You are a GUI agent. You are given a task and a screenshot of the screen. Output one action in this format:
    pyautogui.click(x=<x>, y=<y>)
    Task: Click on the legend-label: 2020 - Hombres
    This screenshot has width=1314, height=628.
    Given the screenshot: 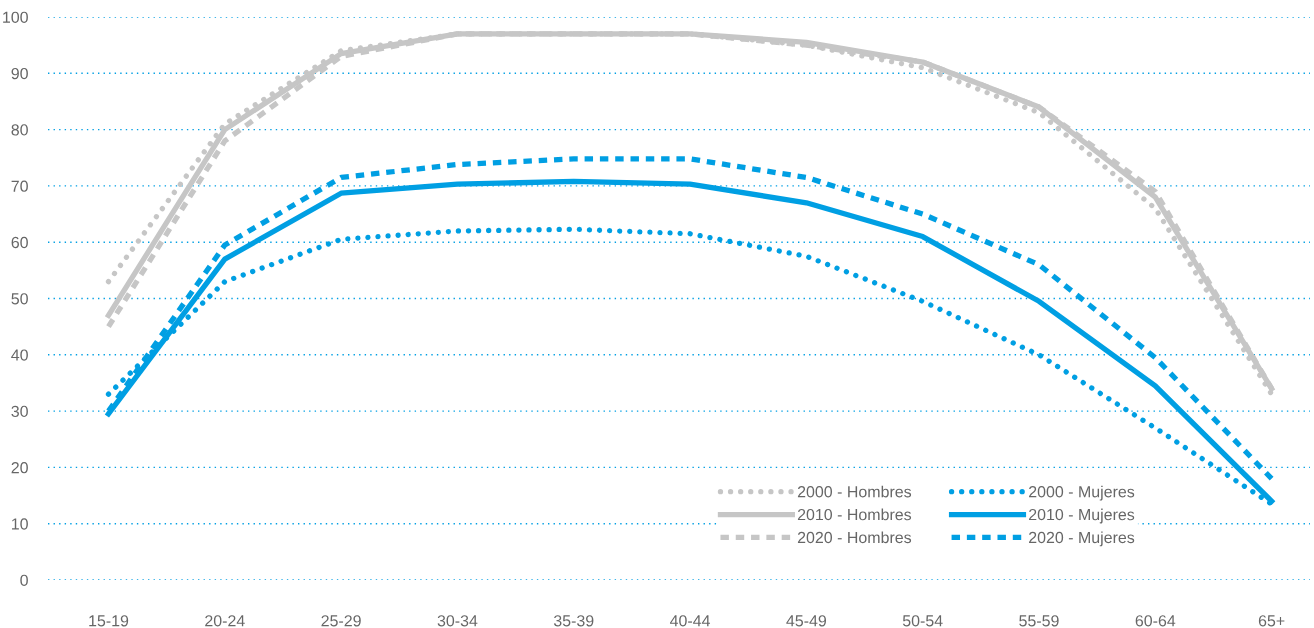 What is the action you would take?
    pyautogui.click(x=854, y=537)
    